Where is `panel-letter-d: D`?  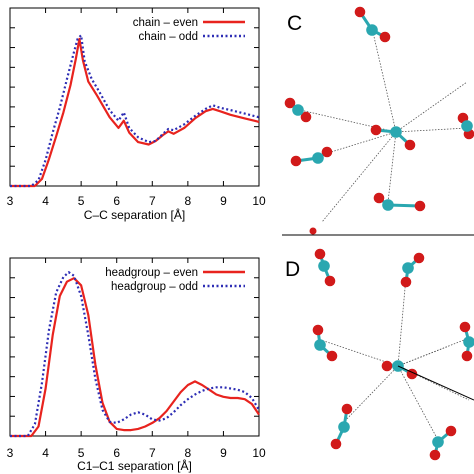 panel-letter-d: D is located at coordinates (292, 269).